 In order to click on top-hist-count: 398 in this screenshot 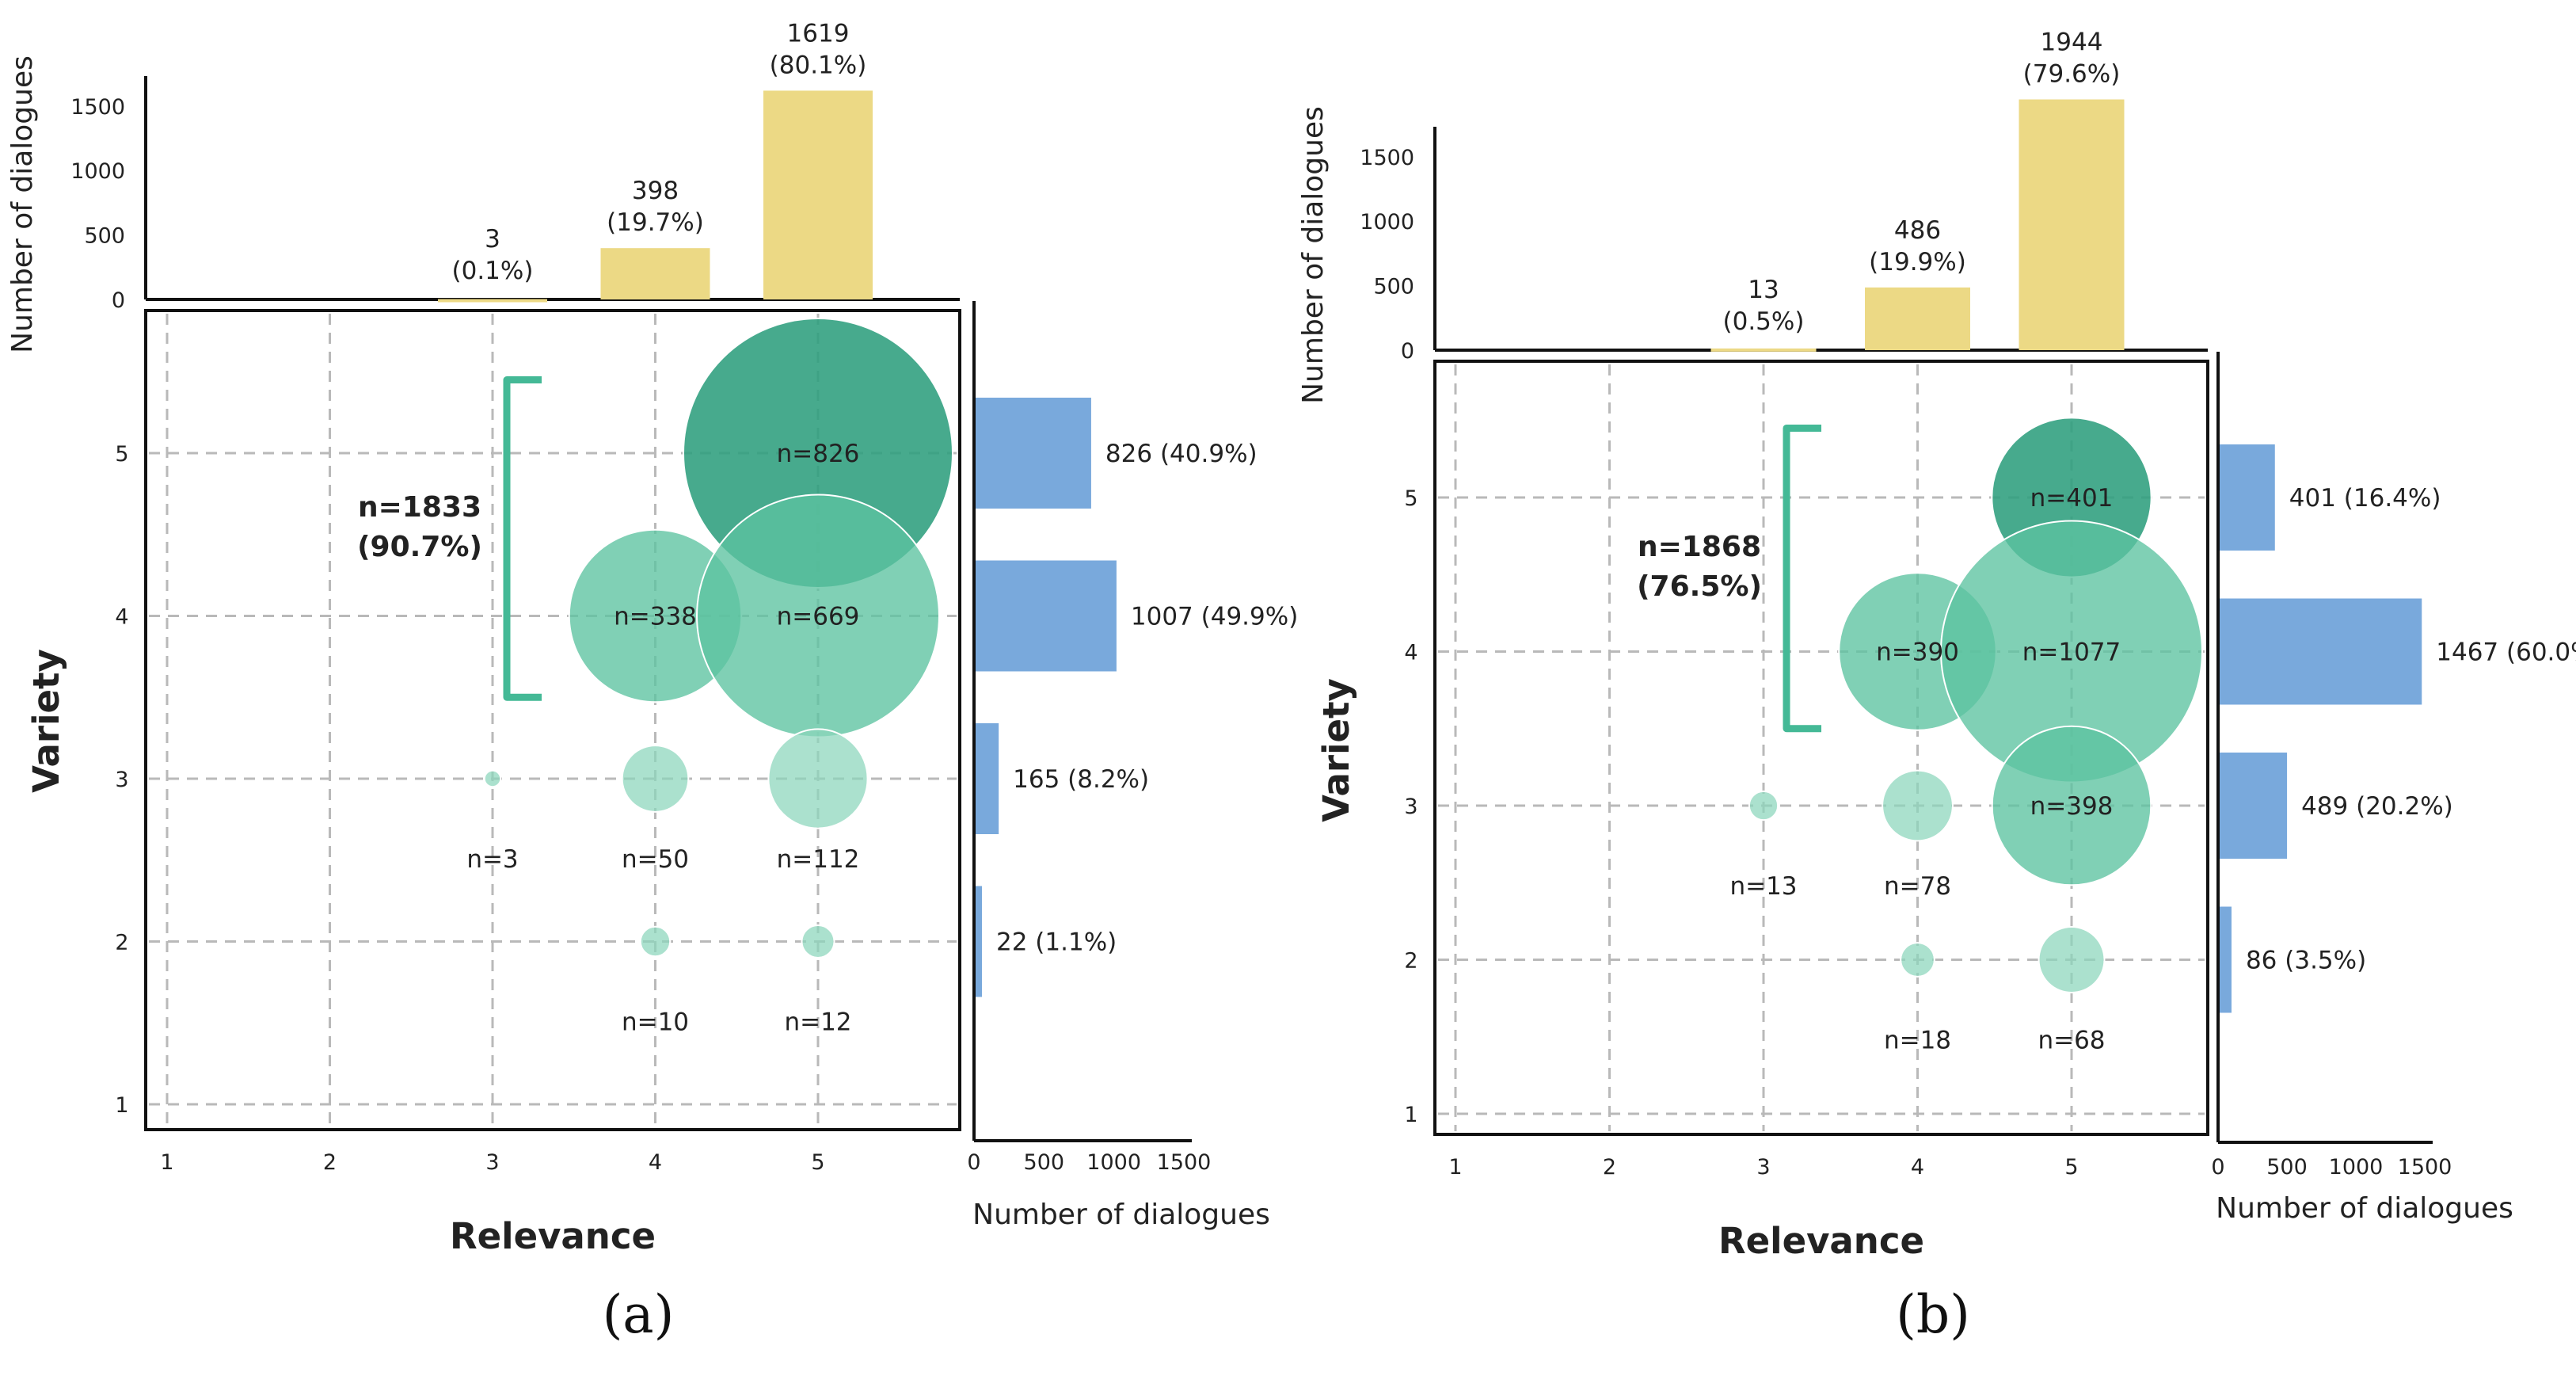, I will do `click(655, 191)`.